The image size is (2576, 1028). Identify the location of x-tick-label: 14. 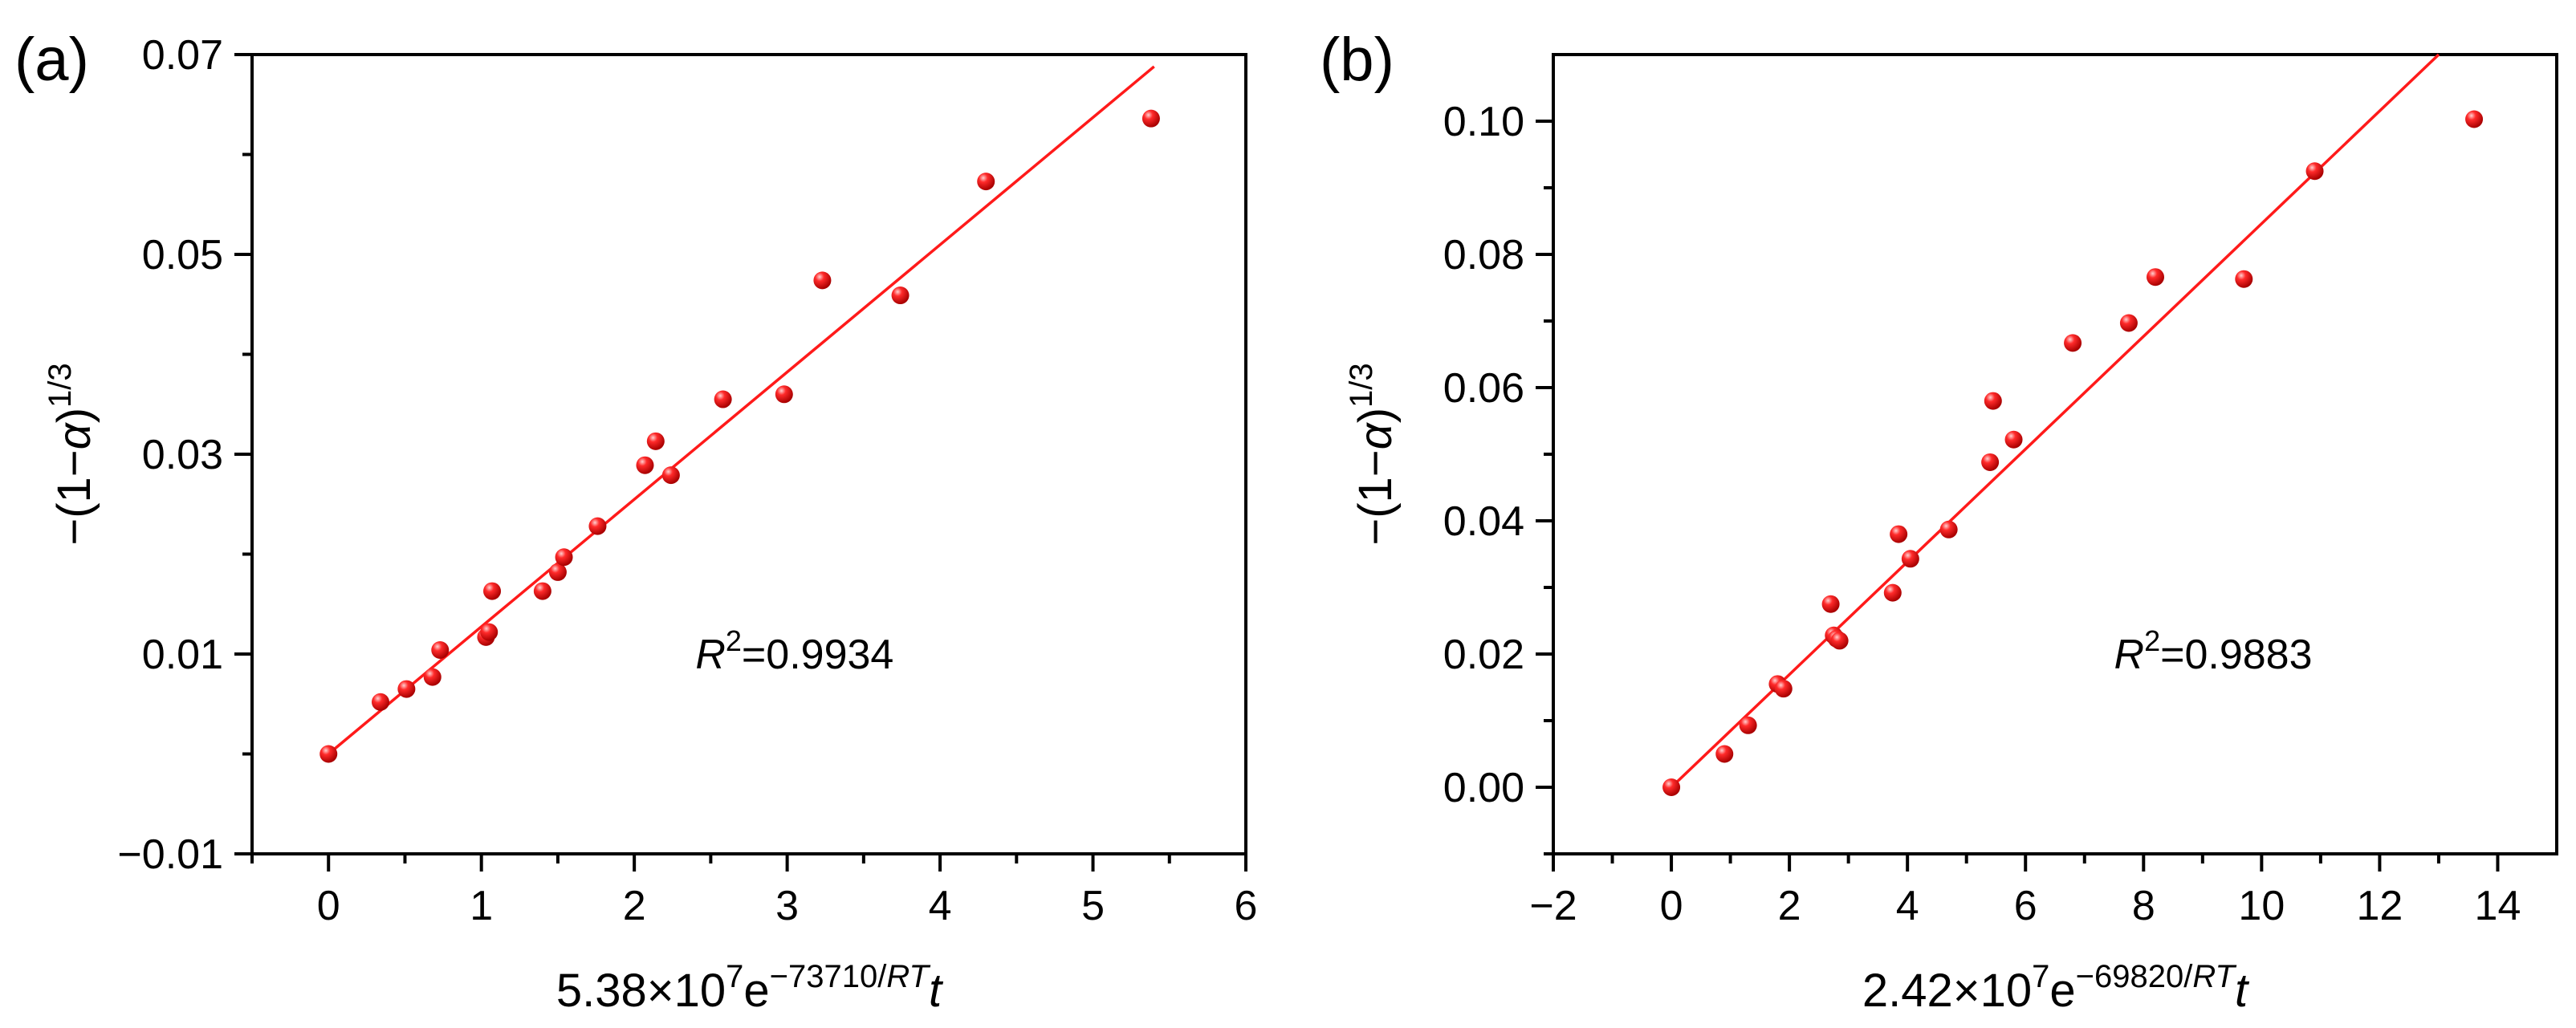
(2498, 906).